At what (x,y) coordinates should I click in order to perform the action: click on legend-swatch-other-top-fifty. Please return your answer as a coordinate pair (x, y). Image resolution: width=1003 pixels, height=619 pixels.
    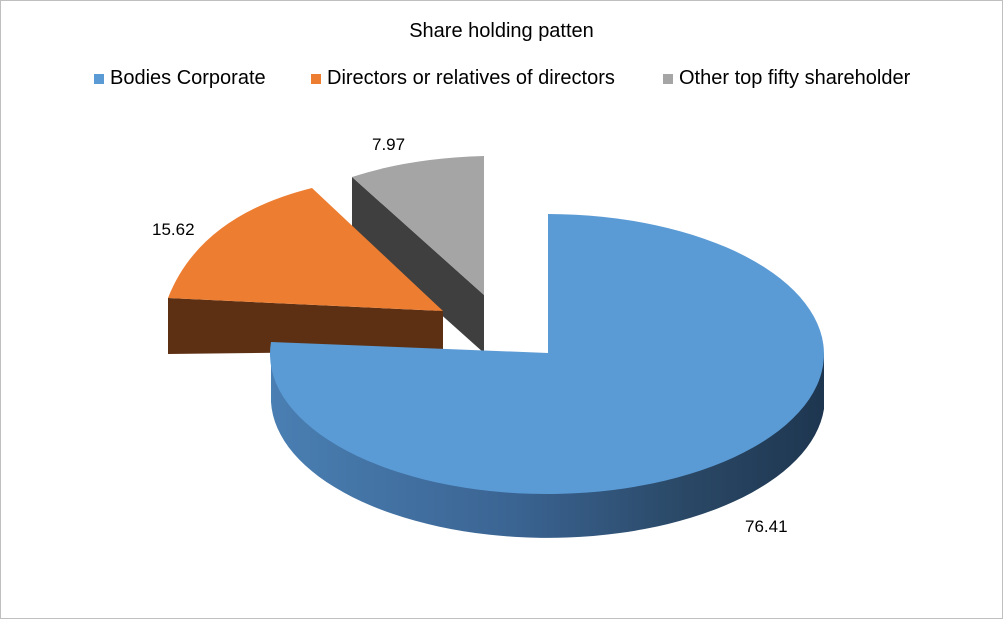
    Looking at the image, I should click on (668, 78).